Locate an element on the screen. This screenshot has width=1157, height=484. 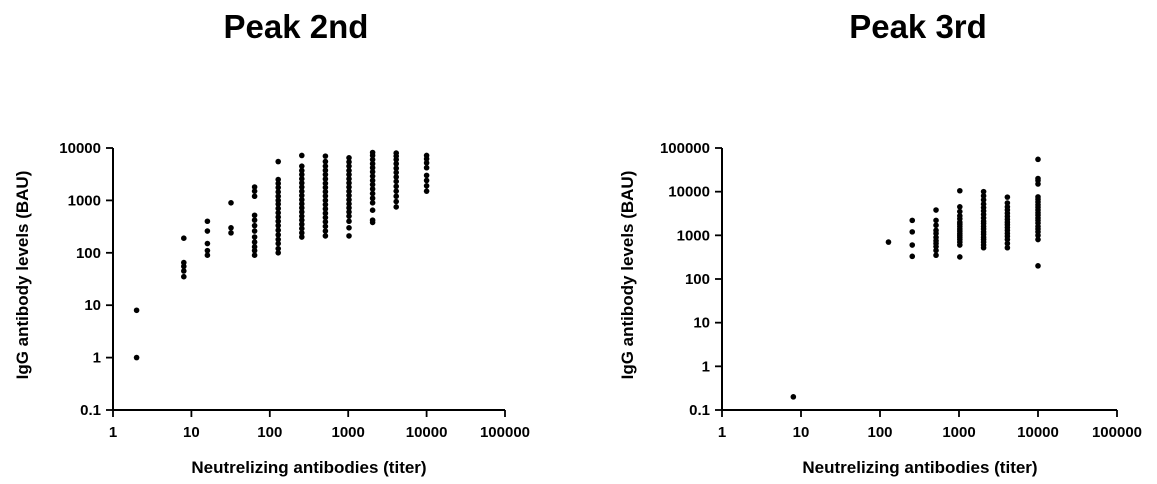
y-tick-label: 100 is located at coordinates (697, 279).